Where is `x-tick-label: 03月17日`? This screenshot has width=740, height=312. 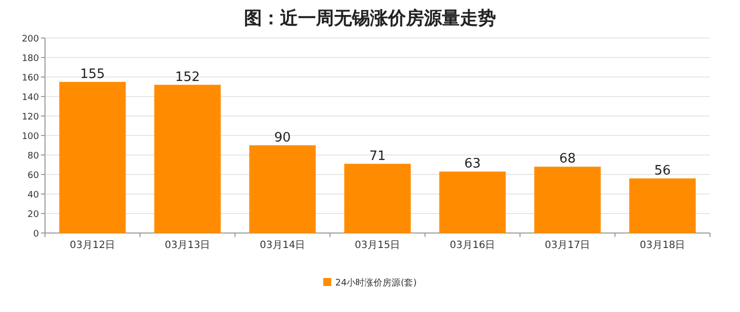 x-tick-label: 03月17日 is located at coordinates (567, 245).